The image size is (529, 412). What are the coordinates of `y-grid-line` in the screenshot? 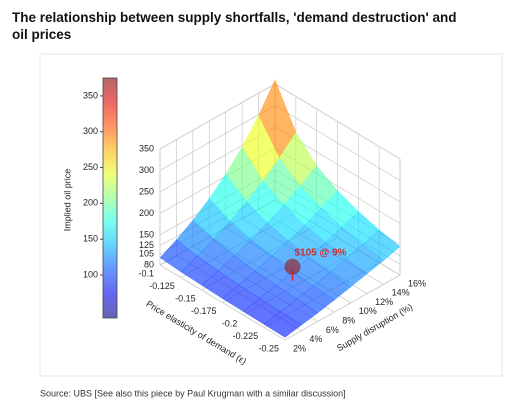 It's located at (342, 249).